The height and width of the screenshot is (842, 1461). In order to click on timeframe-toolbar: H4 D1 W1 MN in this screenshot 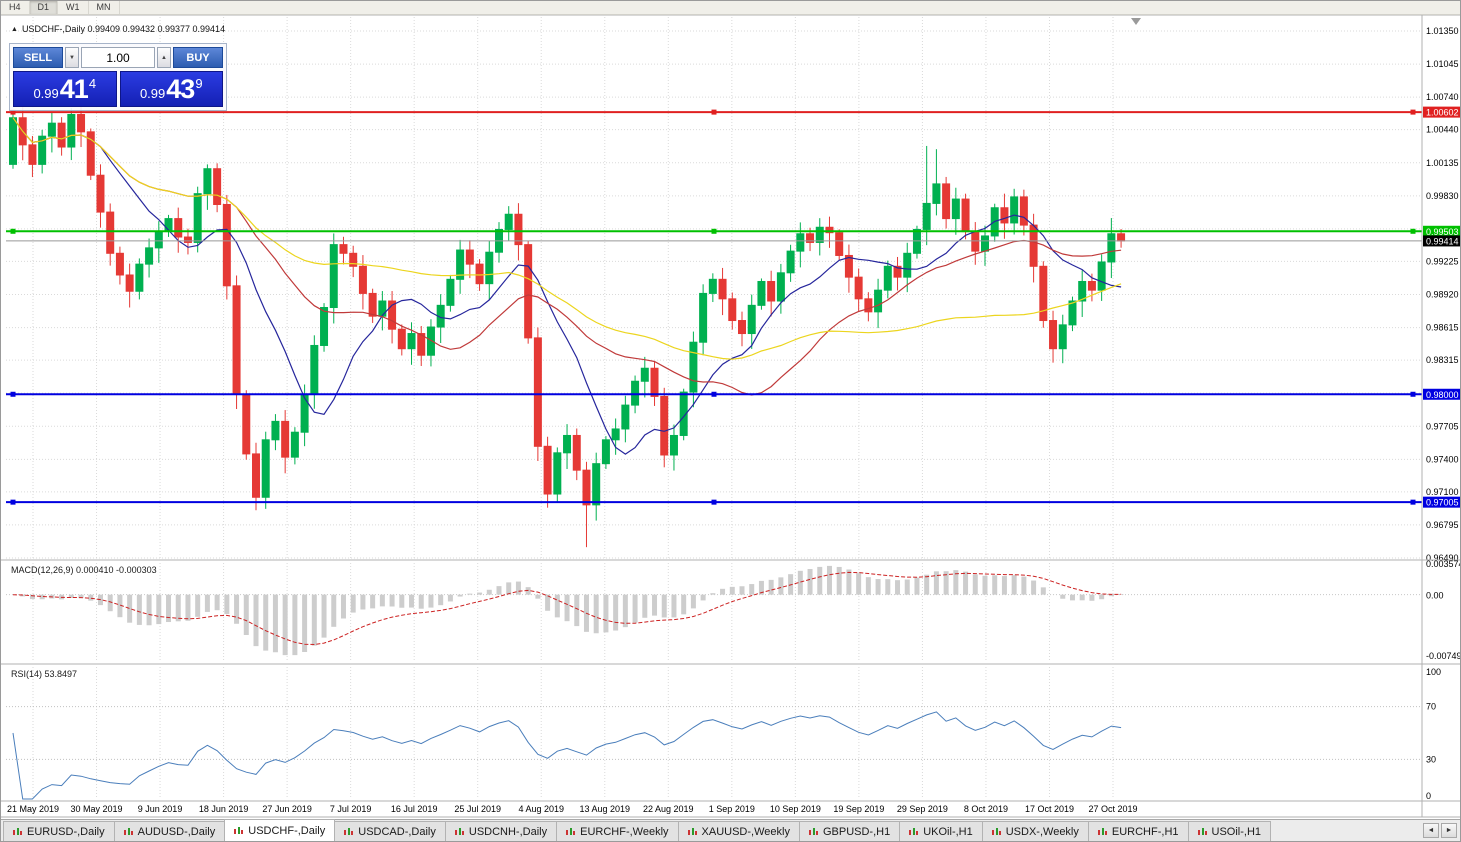, I will do `click(730, 8)`.